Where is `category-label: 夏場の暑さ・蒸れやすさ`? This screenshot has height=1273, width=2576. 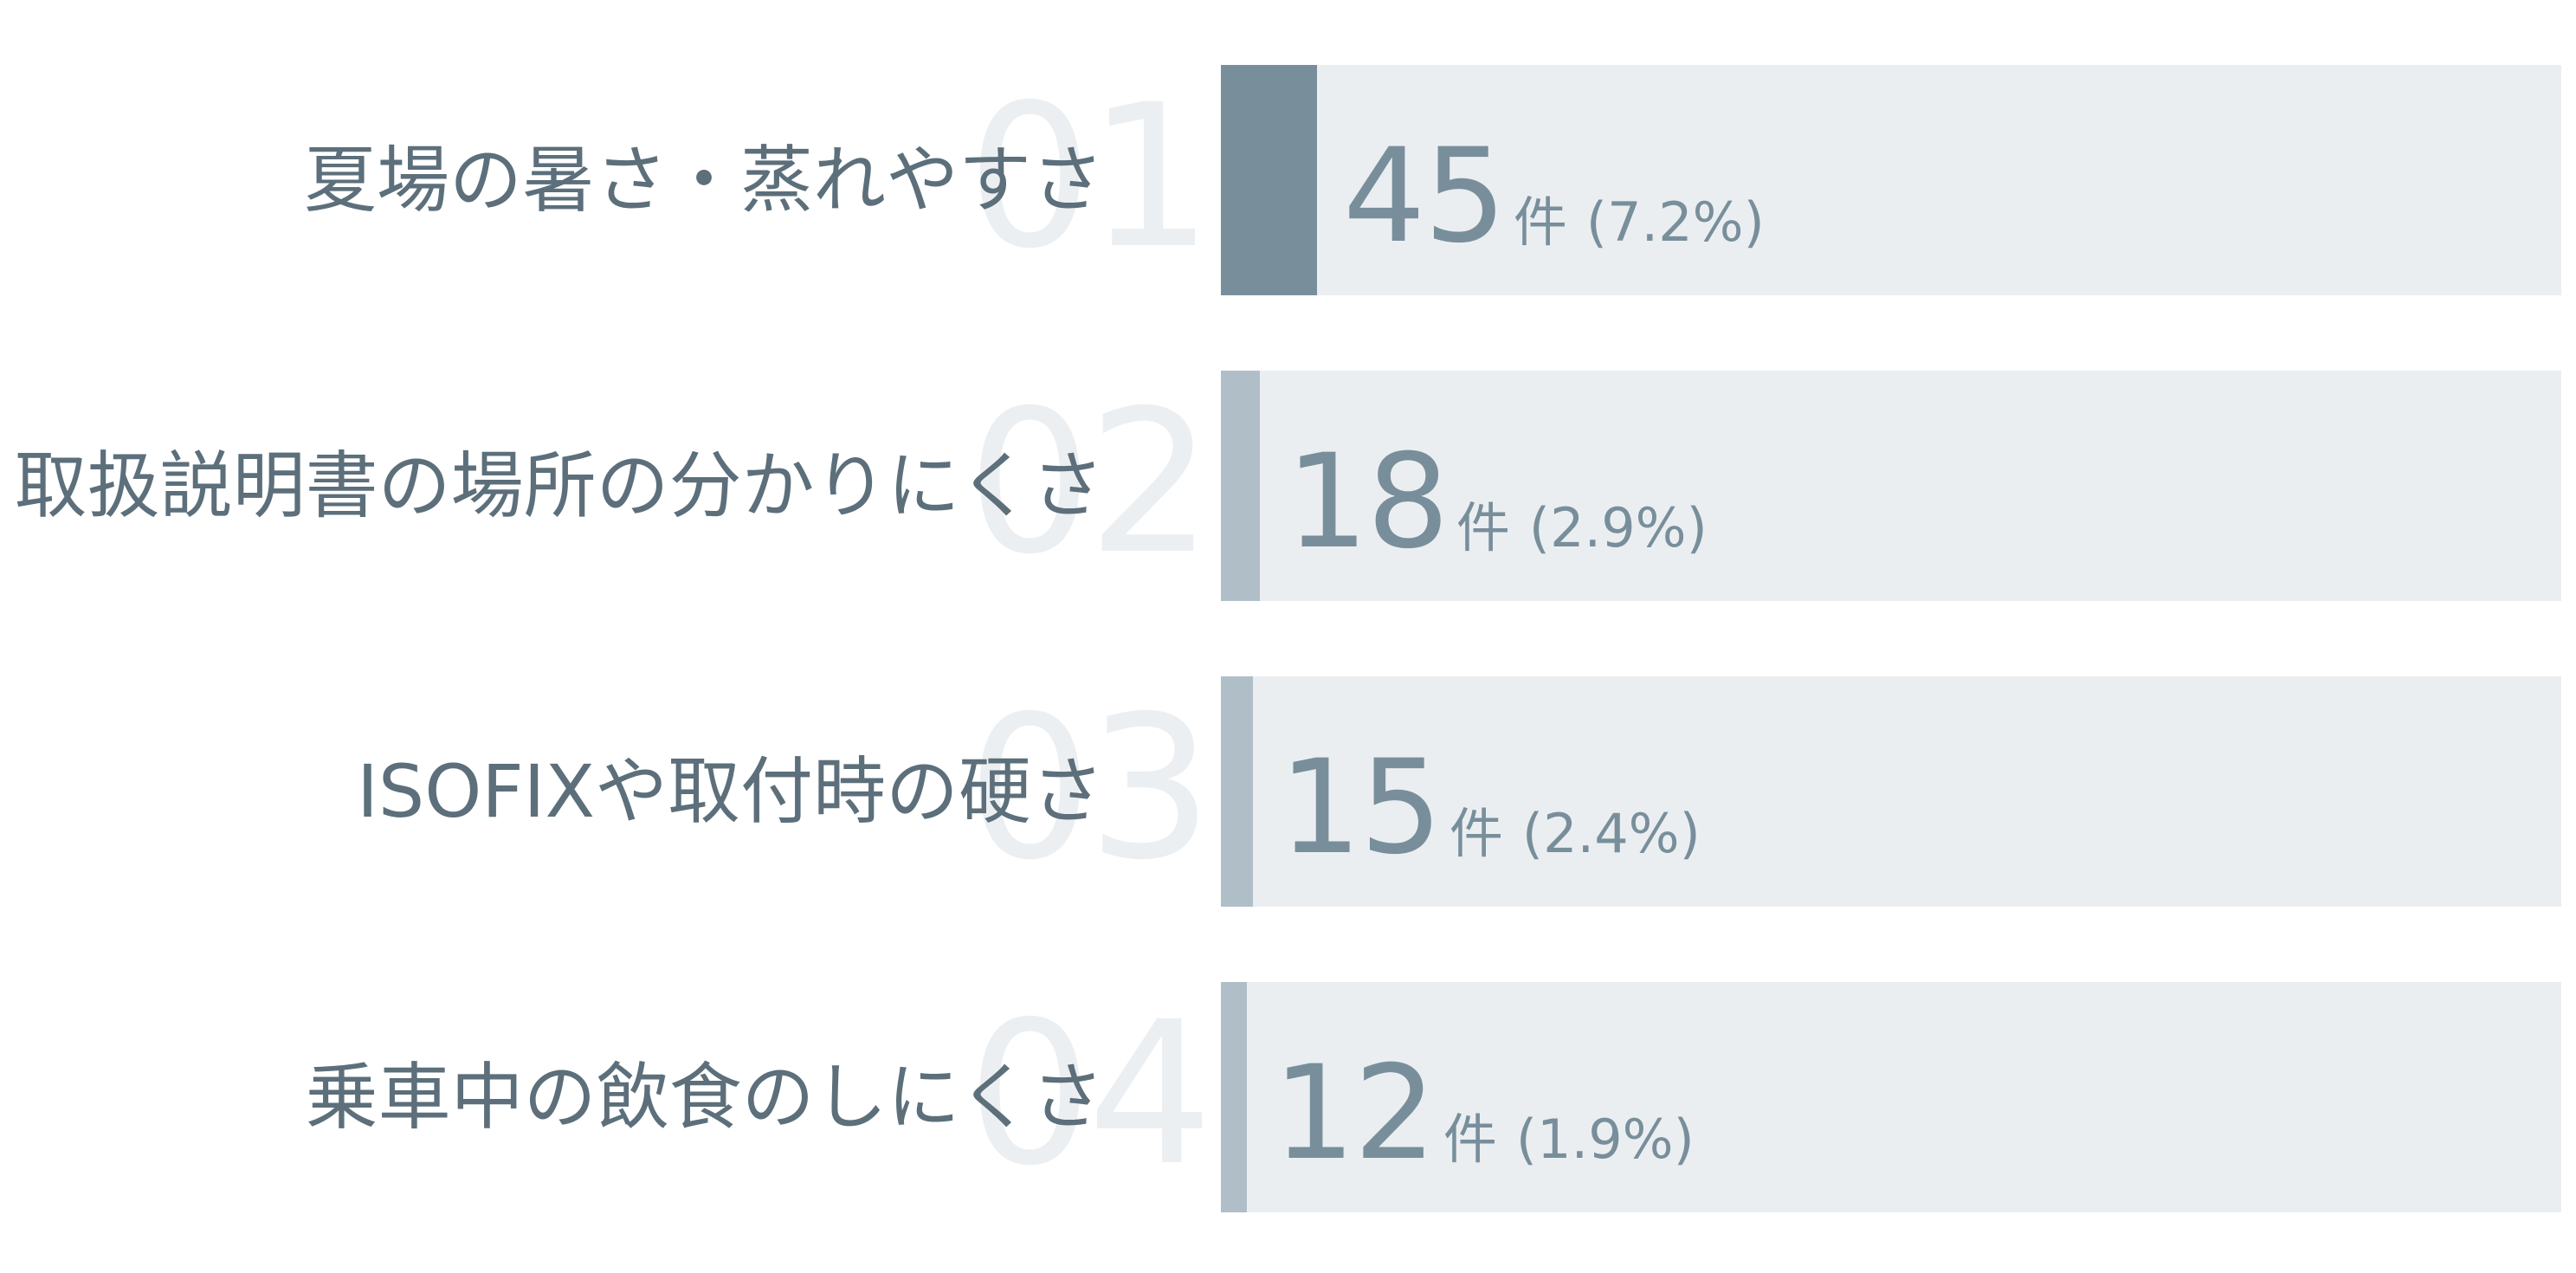
category-label: 夏場の暑さ・蒸れやすさ is located at coordinates (703, 180).